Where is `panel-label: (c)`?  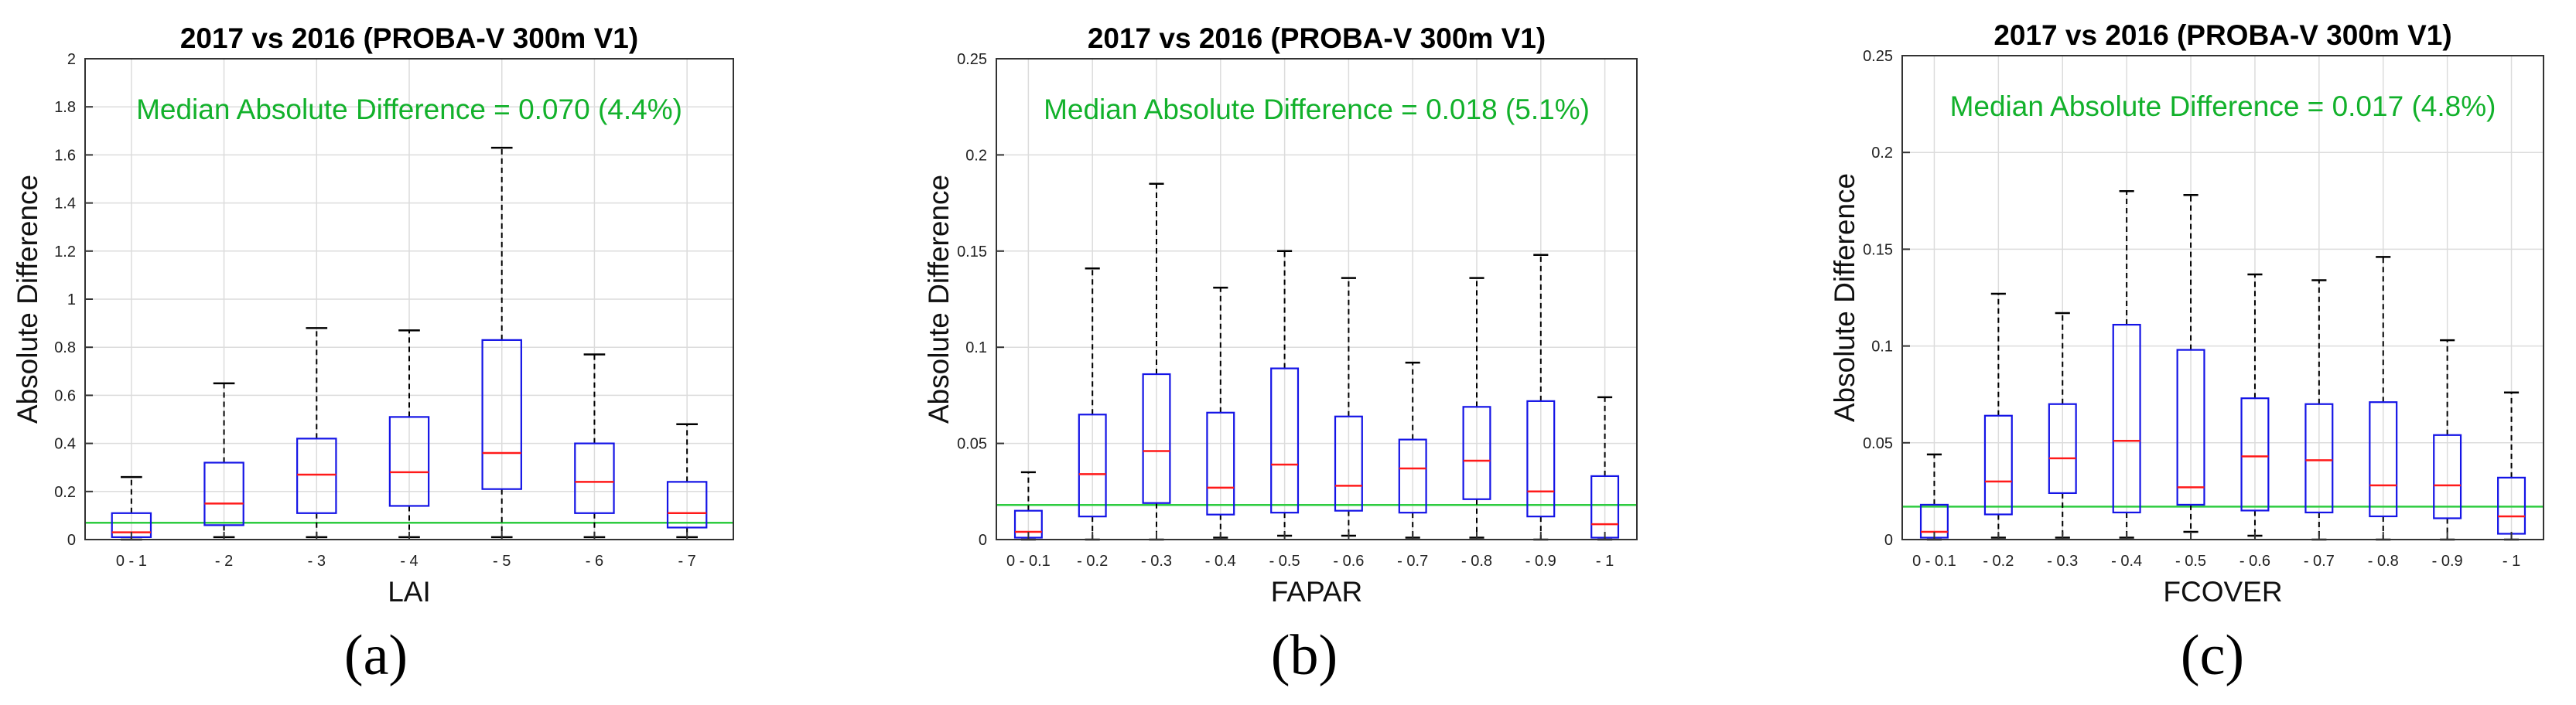
panel-label: (c) is located at coordinates (2212, 656).